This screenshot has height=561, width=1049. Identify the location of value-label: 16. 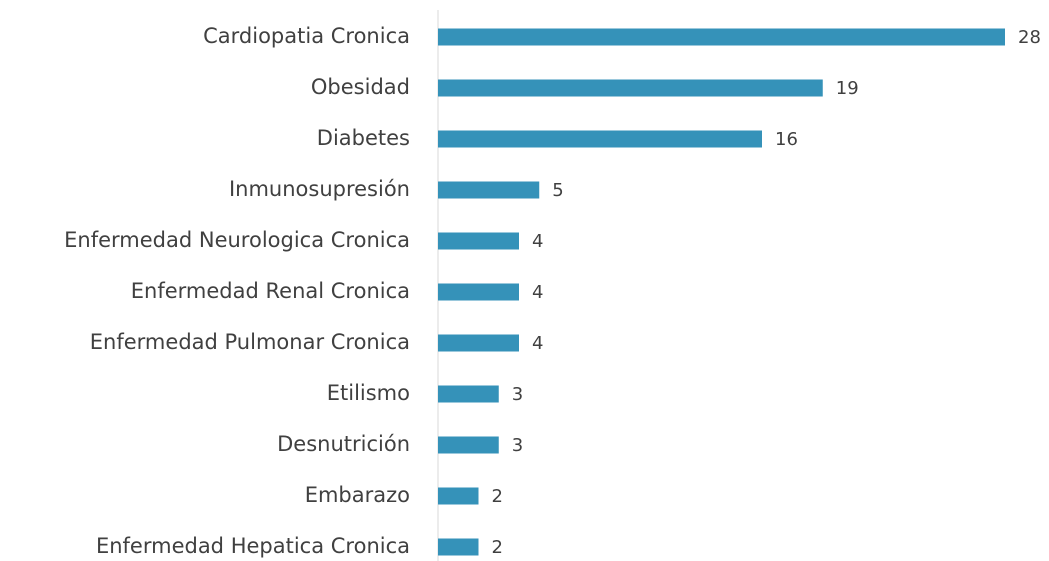
(786, 139).